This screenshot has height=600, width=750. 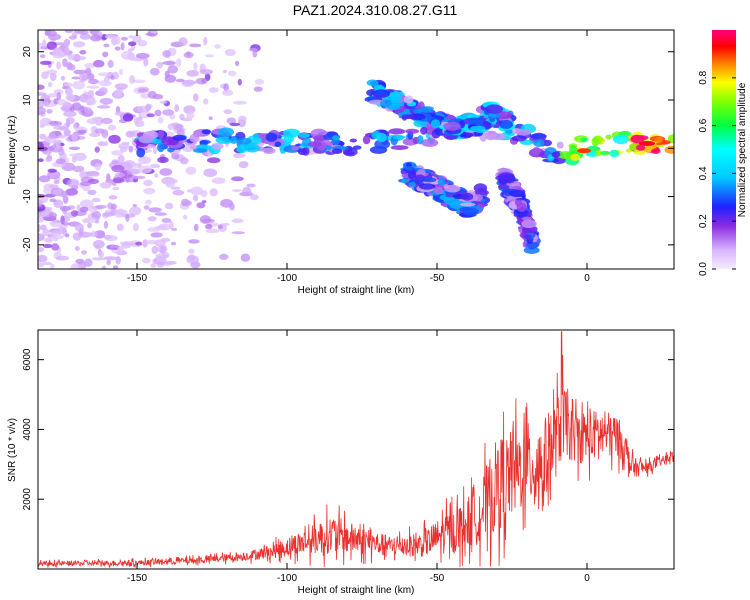 I want to click on y-tick-label: 6000, so click(x=27, y=359).